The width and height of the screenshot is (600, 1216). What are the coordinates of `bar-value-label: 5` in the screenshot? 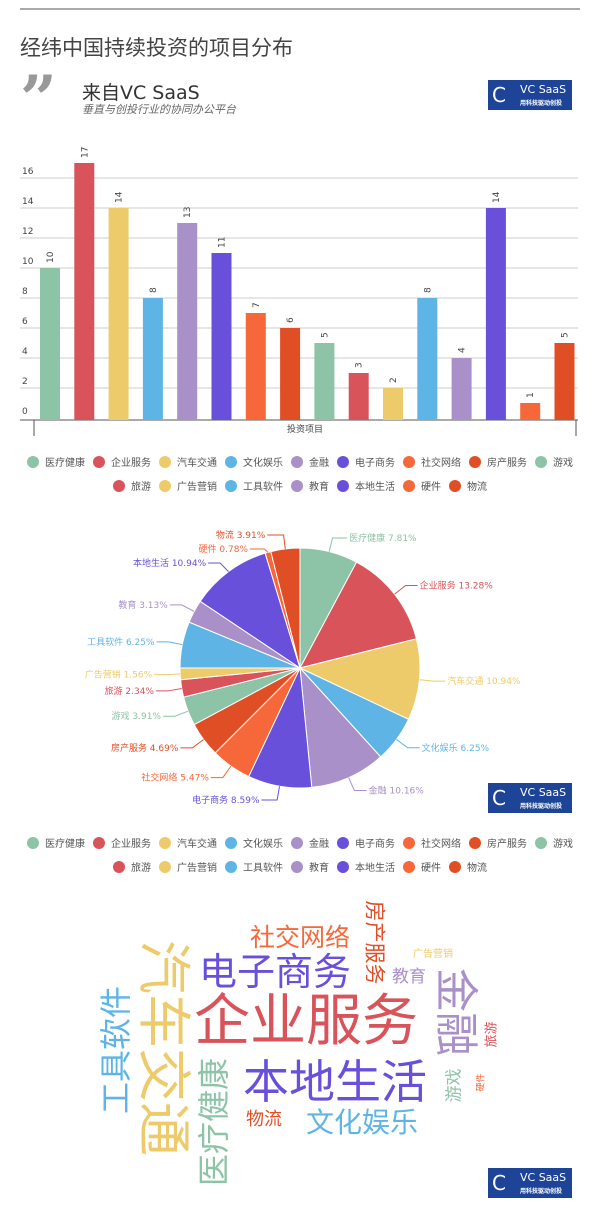 It's located at (566, 335).